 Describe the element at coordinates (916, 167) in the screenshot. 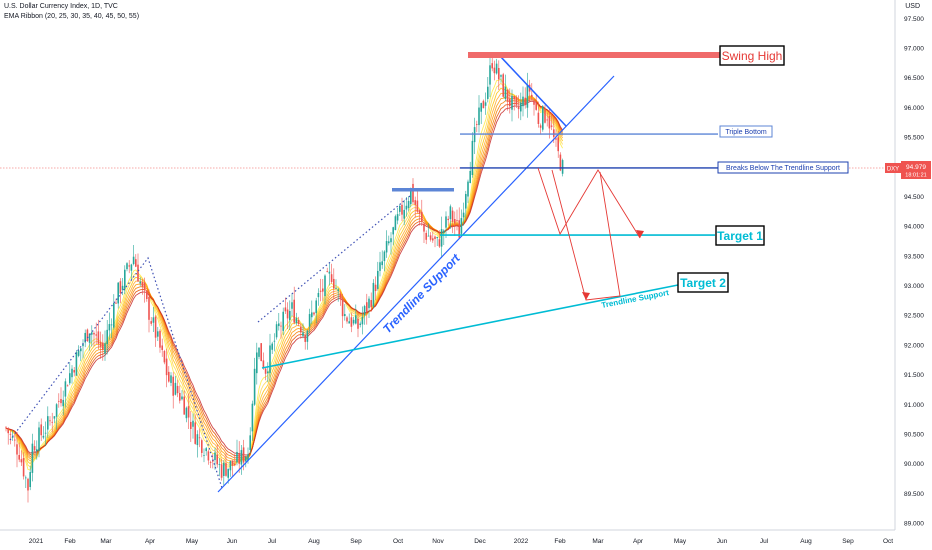

I see `price-tag-value: 94.979` at that location.